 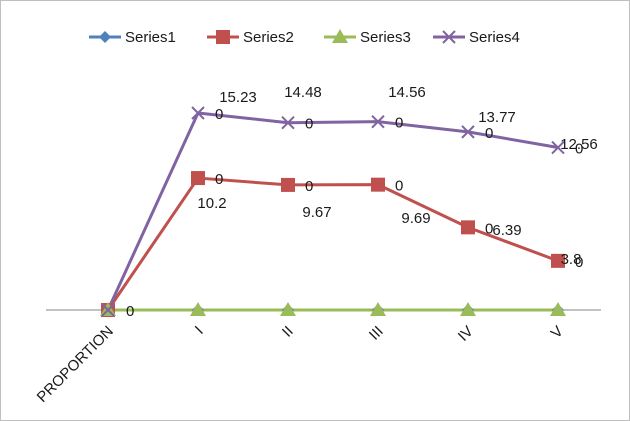 I want to click on legend-label: Series4, so click(x=494, y=37).